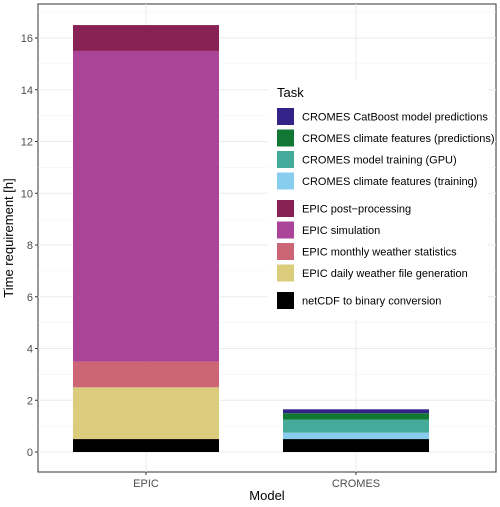  Describe the element at coordinates (356, 436) in the screenshot. I see `bar-cromes-cromes-climate-features-training` at that location.